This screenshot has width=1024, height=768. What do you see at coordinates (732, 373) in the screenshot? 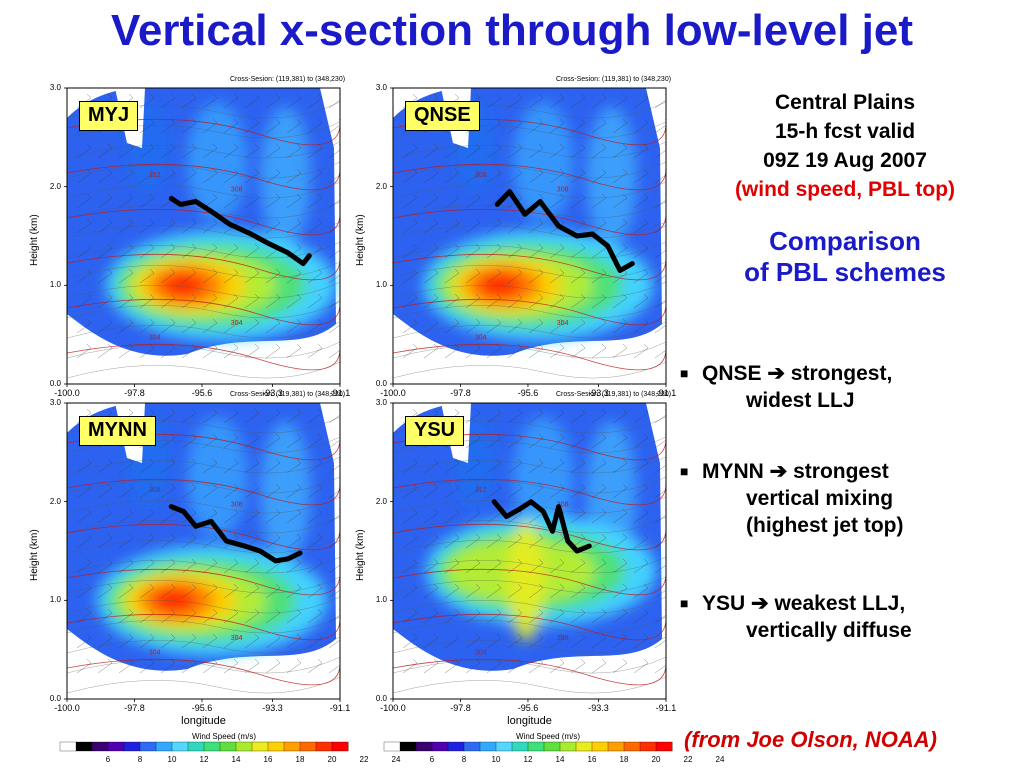
I see `bullet-scheme: QNSE` at bounding box center [732, 373].